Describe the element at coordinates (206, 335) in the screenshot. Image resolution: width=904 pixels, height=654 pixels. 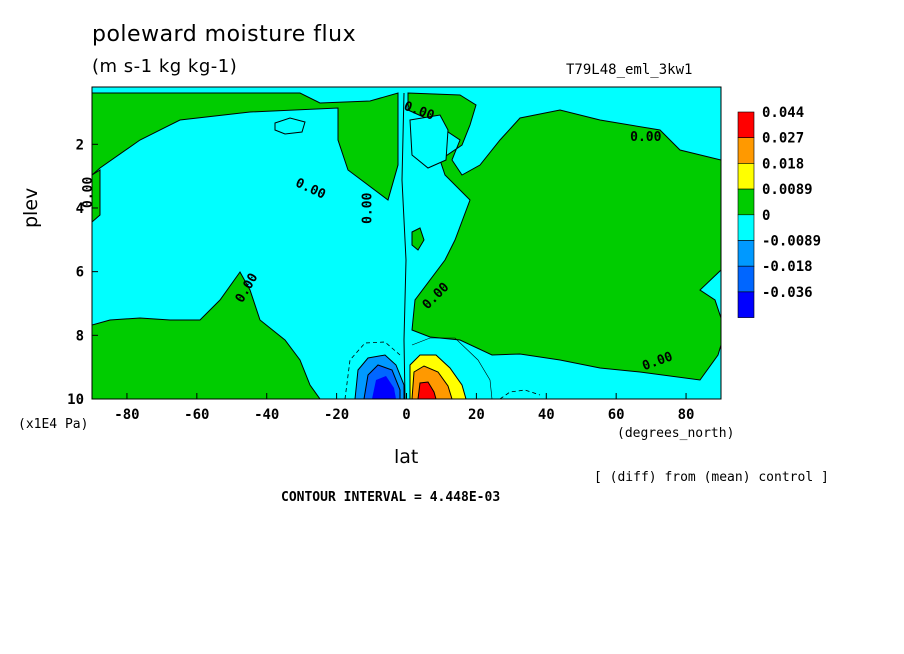
I see `green-region-lower-left` at that location.